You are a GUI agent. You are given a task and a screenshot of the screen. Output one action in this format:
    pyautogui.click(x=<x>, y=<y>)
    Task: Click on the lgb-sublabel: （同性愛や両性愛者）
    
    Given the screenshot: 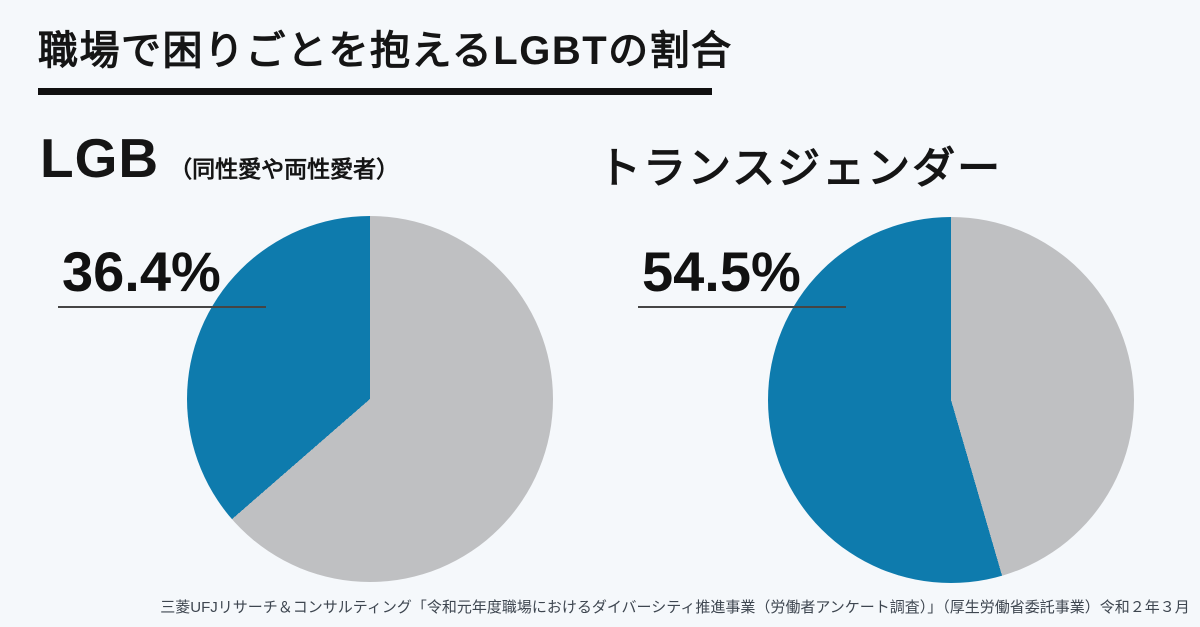 What is the action you would take?
    pyautogui.click(x=284, y=169)
    